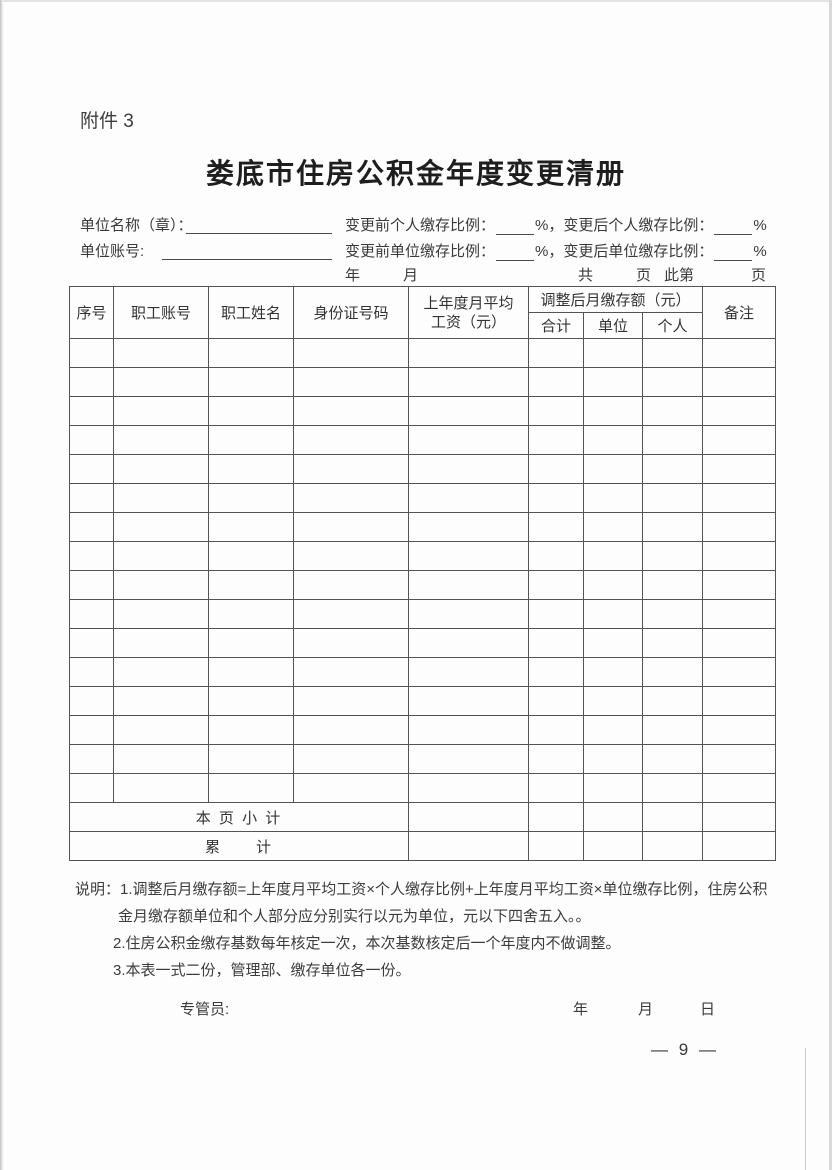 This screenshot has height=1170, width=832. I want to click on note-line: 2.住房公积金缴存基数每年核定一次，本次基数核定后一个年度内不做调整。, so click(367, 943).